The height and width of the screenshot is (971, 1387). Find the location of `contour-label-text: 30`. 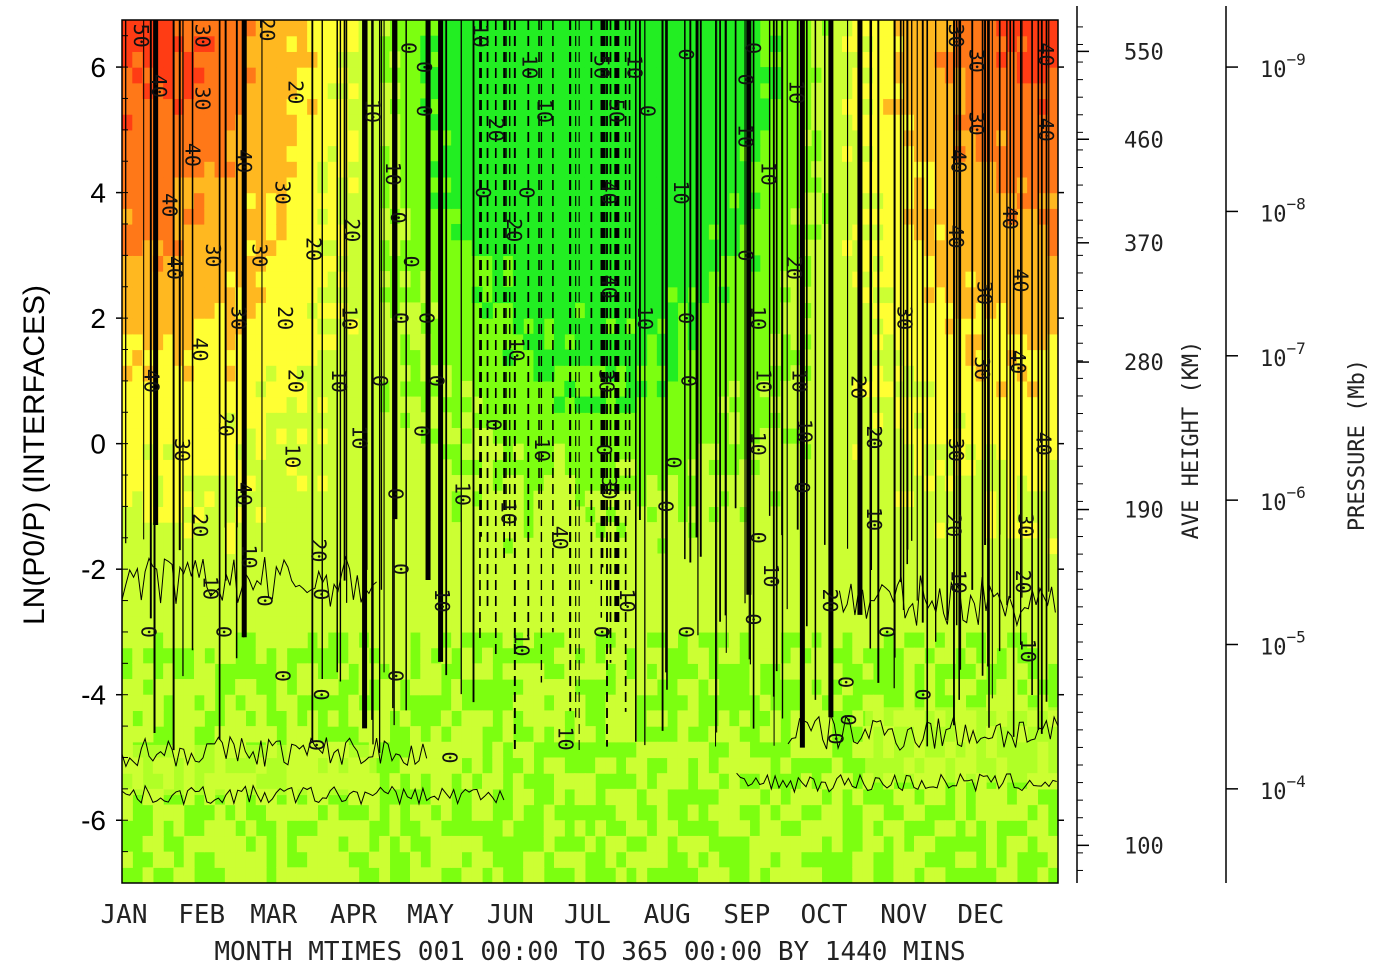

contour-label-text: 30 is located at coordinates (984, 293).